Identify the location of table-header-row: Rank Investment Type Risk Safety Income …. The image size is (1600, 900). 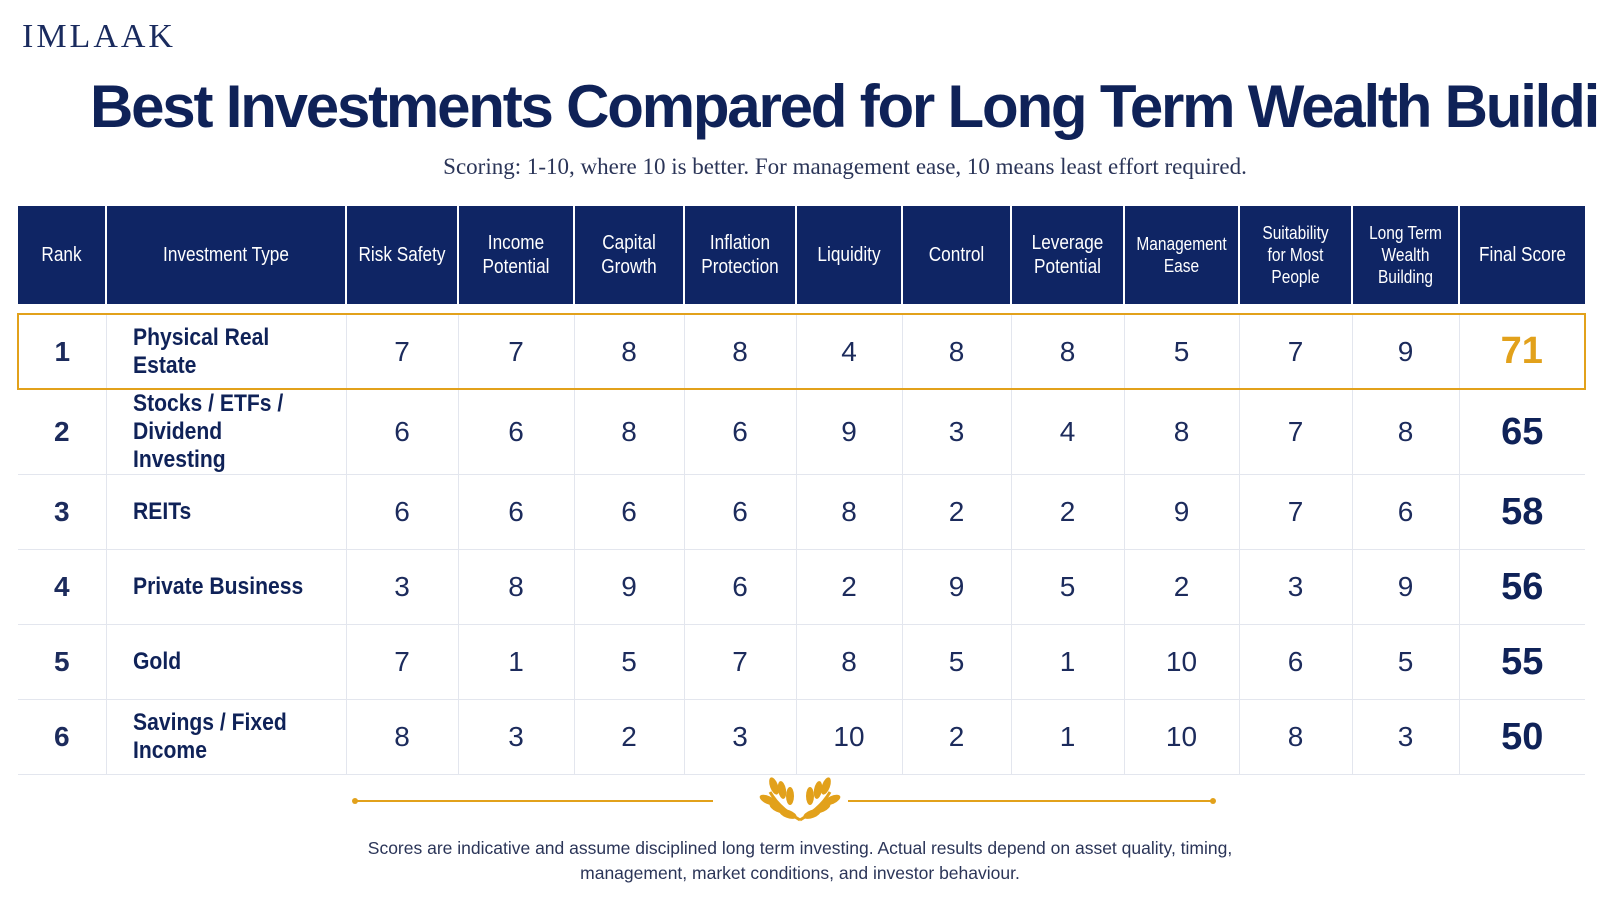
(801, 255).